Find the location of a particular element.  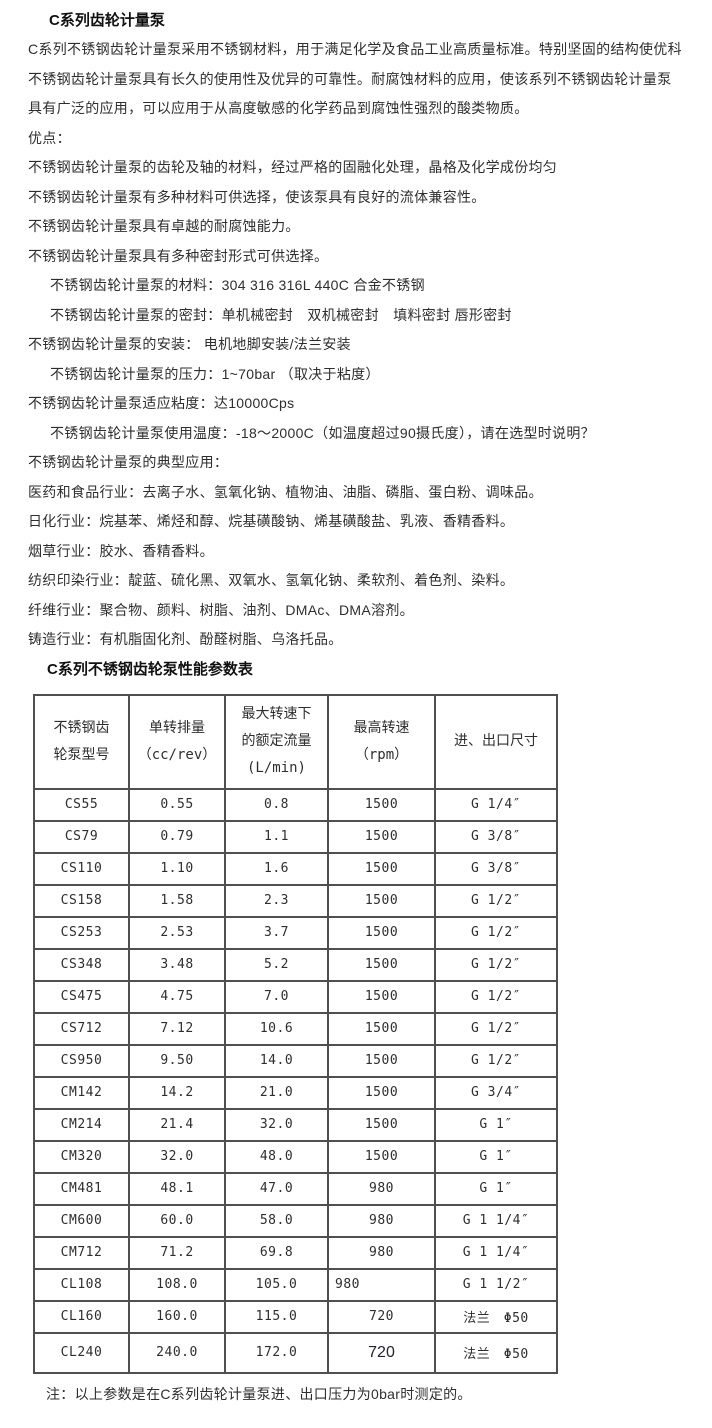

flow-cell: 2.3 is located at coordinates (276, 900).